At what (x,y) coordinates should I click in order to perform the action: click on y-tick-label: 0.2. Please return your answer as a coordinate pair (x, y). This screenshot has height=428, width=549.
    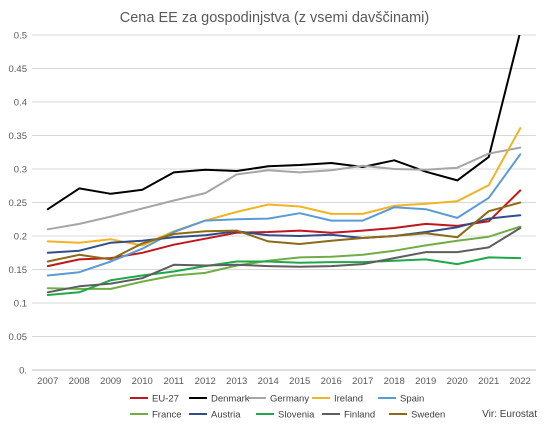
    Looking at the image, I should click on (20, 237).